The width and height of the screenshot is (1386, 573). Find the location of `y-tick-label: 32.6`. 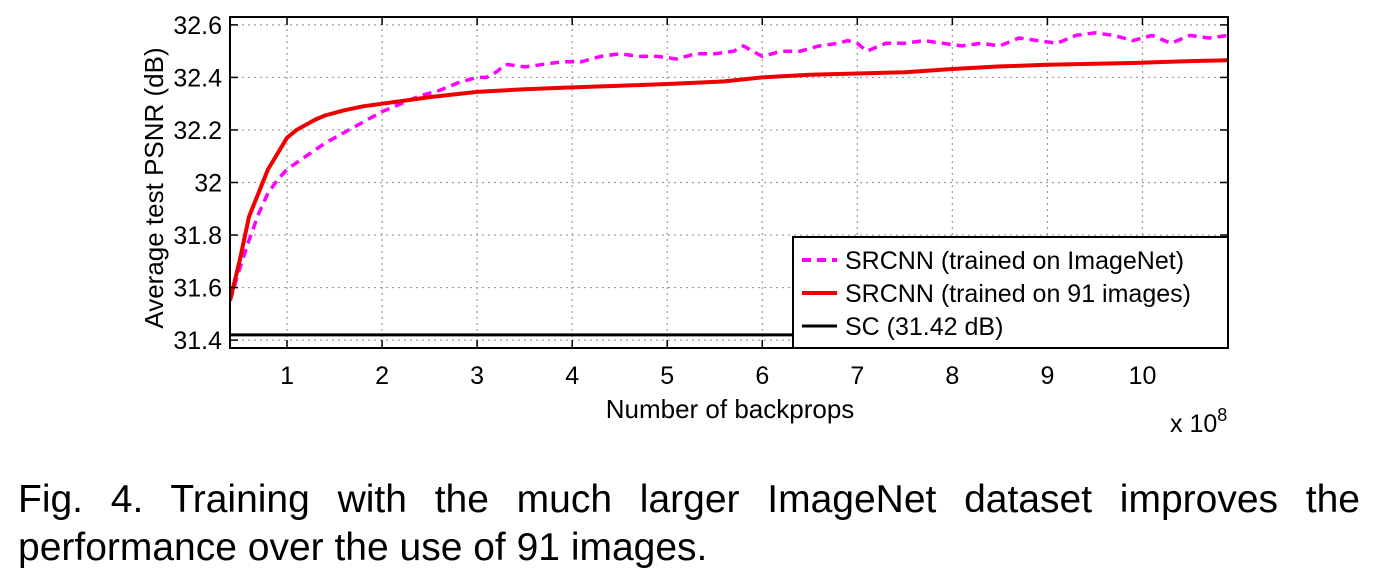

y-tick-label: 32.6 is located at coordinates (197, 26).